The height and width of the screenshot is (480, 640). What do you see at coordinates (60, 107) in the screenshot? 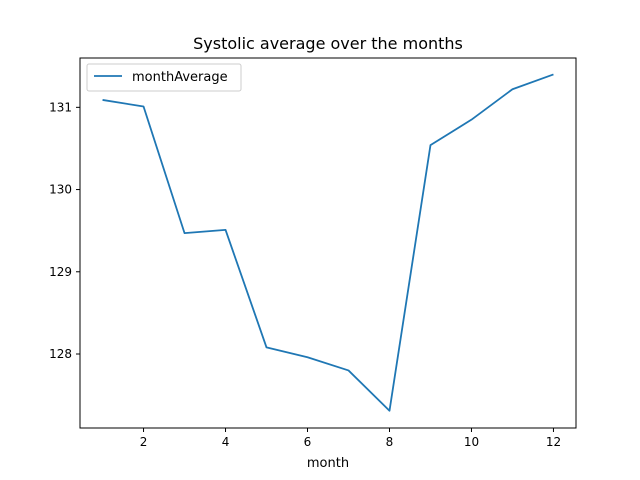
I see `y-tick-label: 131` at bounding box center [60, 107].